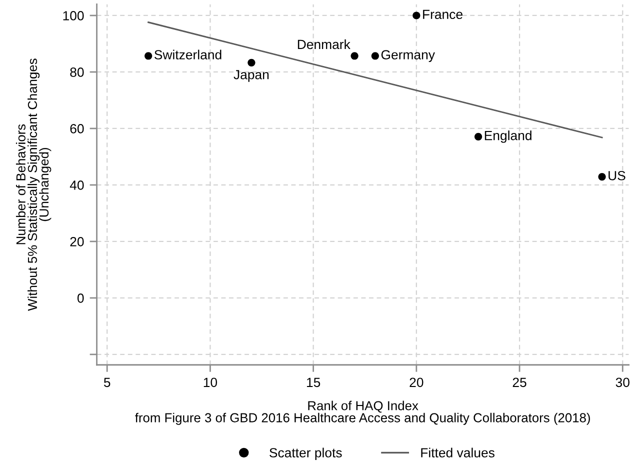  I want to click on legend-label: Scatter plots, so click(306, 454).